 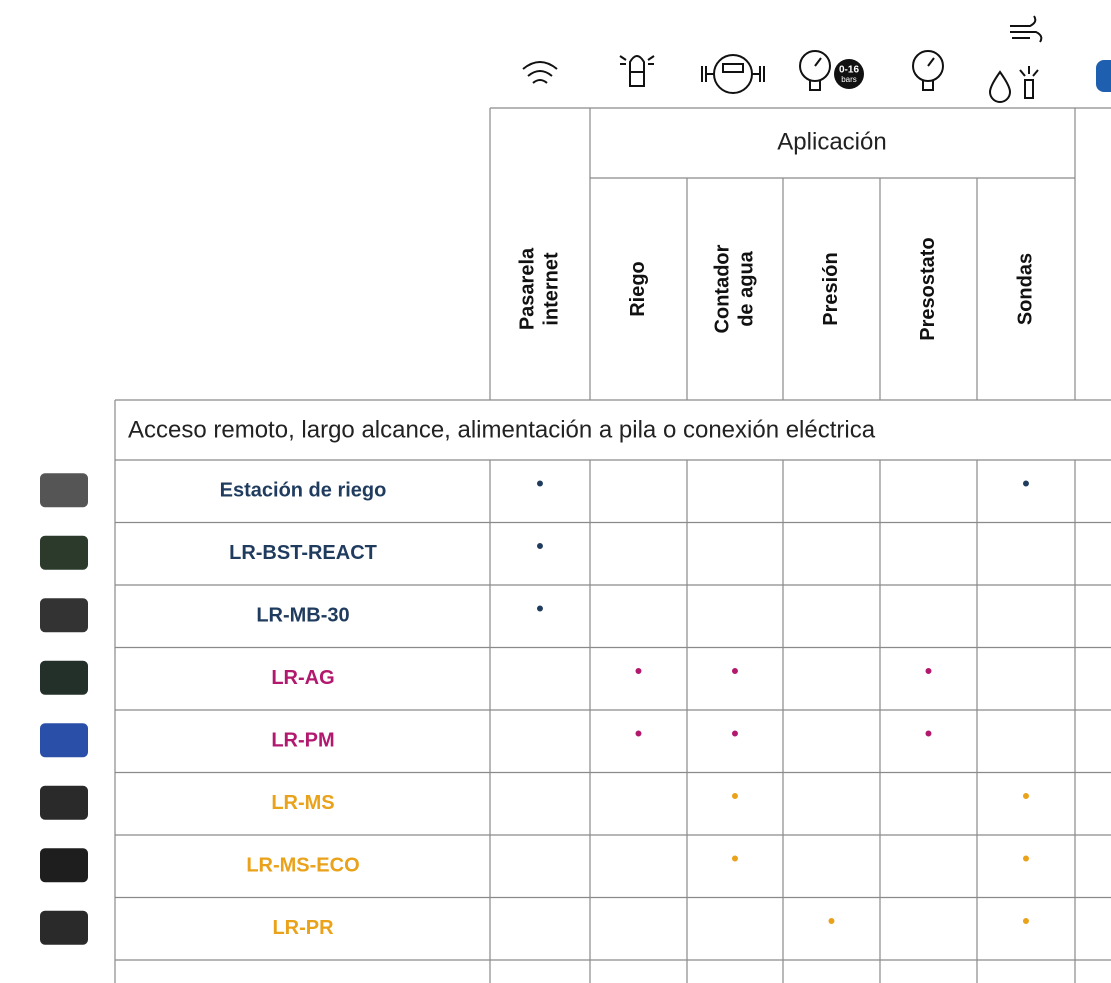 I want to click on product-name: Estación de riego, so click(x=303, y=491).